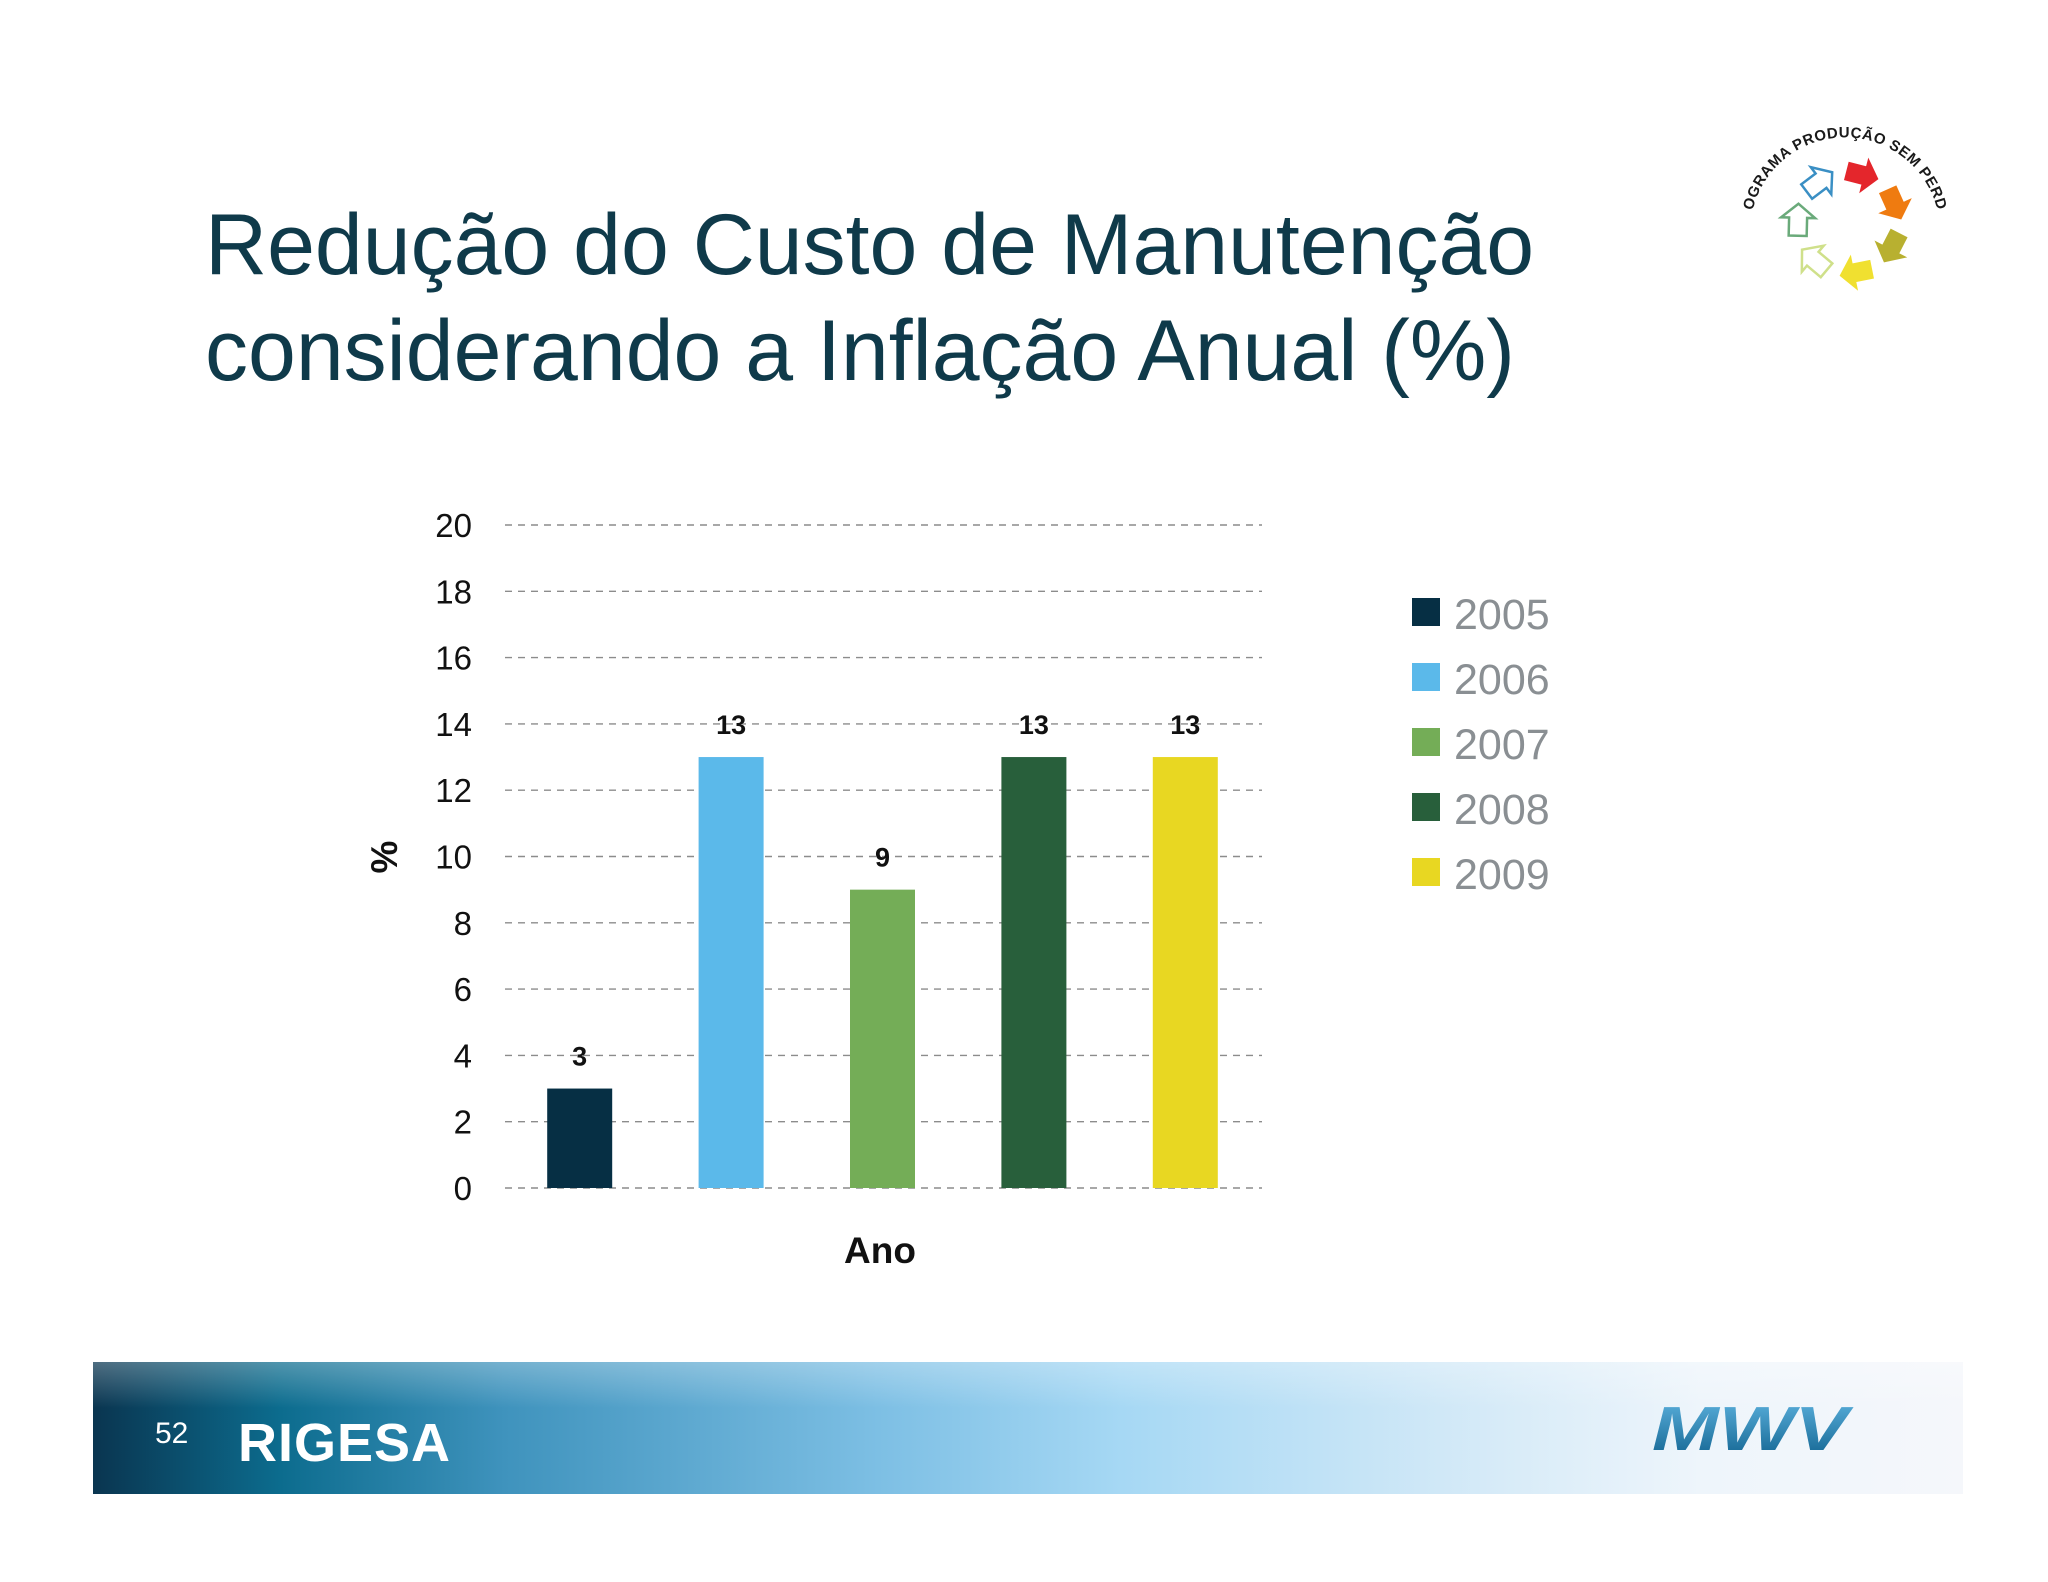 The image size is (2048, 1582). Describe the element at coordinates (1034, 725) in the screenshot. I see `data-label-2008: 13` at that location.